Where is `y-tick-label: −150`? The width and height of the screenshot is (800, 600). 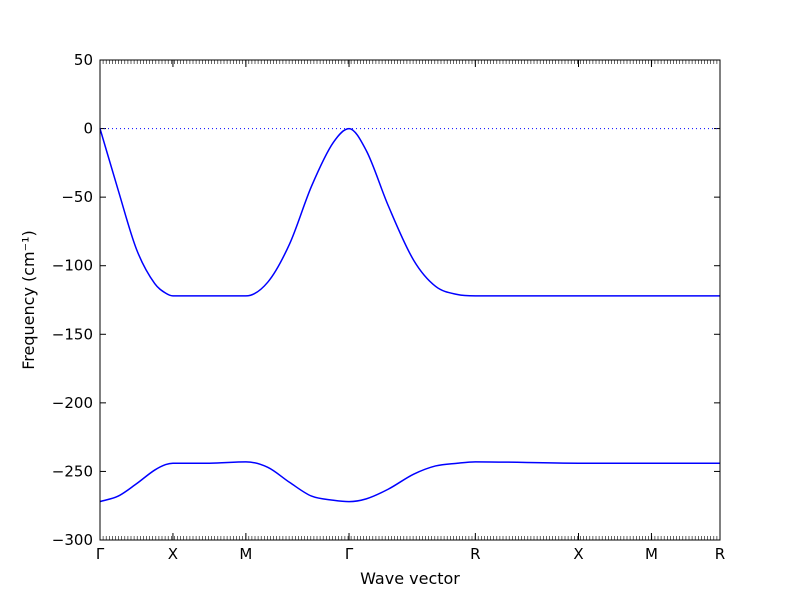 y-tick-label: −150 is located at coordinates (72, 334).